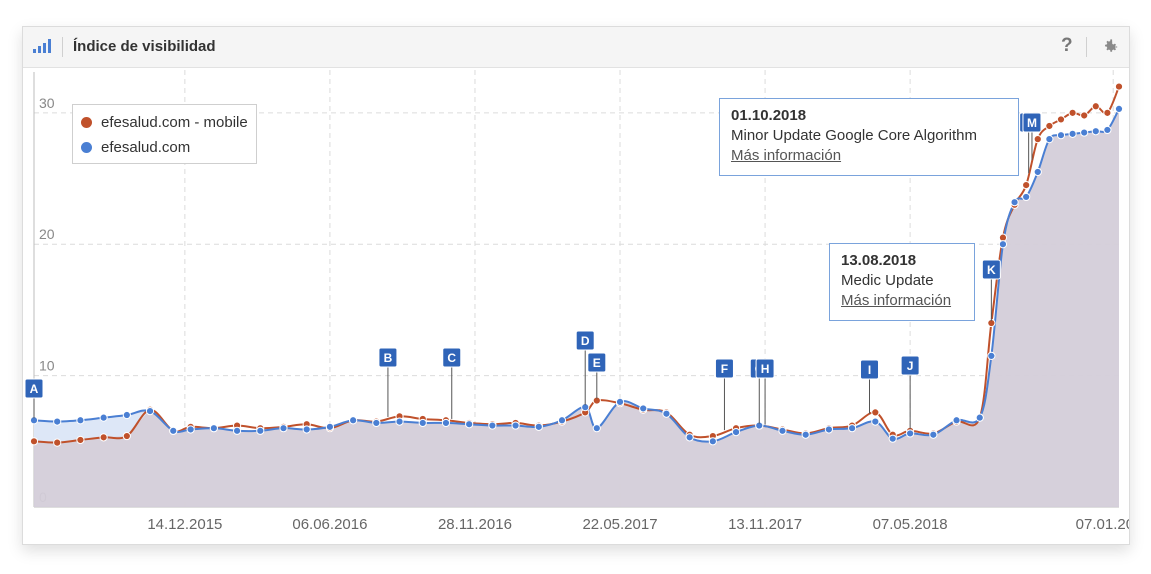 This screenshot has height=574, width=1151. I want to click on x-tick-label: 14.12.2015, so click(184, 524).